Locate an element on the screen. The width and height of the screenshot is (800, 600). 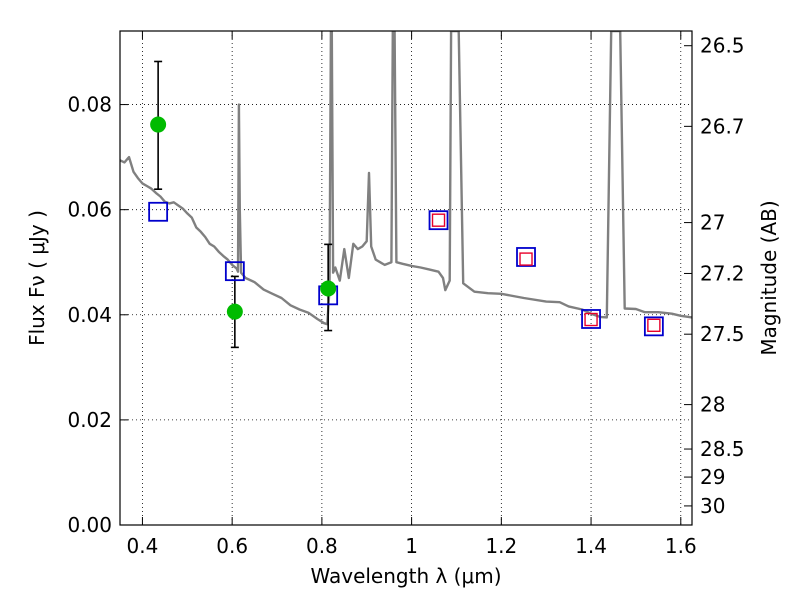
y-tick-label: 0.06 is located at coordinates (89, 210).